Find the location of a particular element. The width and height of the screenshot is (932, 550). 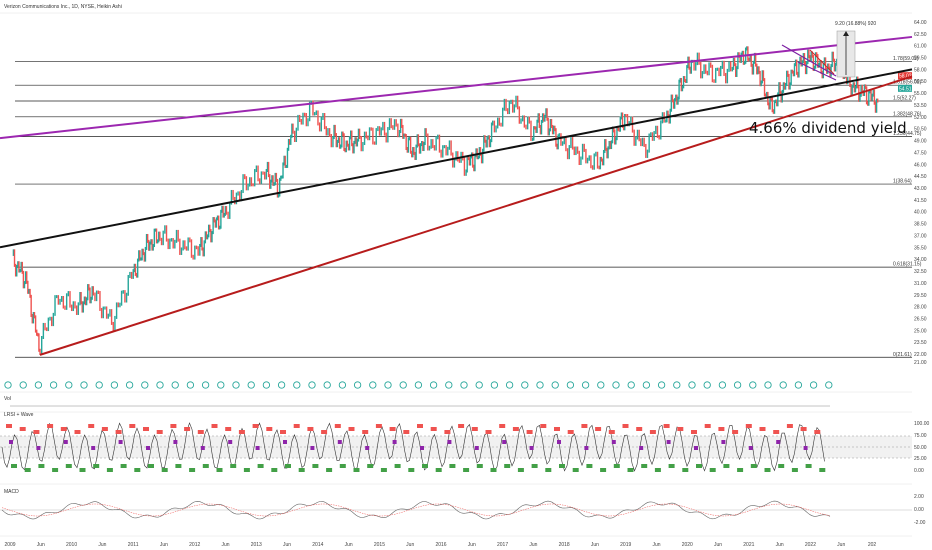

events-row is located at coordinates (418, 385).